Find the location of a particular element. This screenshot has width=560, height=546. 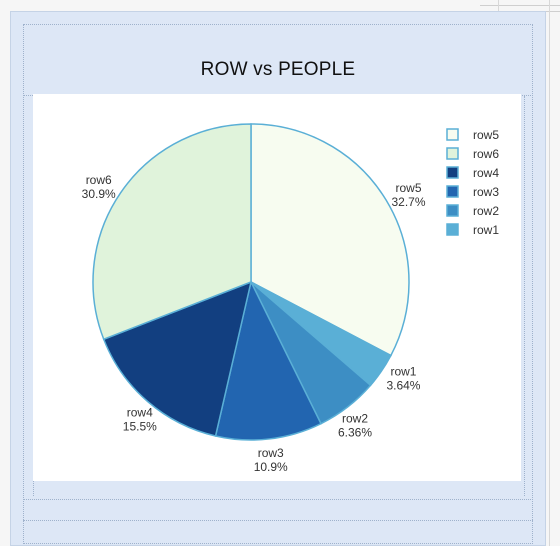

pie-slice-row4 is located at coordinates (177, 358).